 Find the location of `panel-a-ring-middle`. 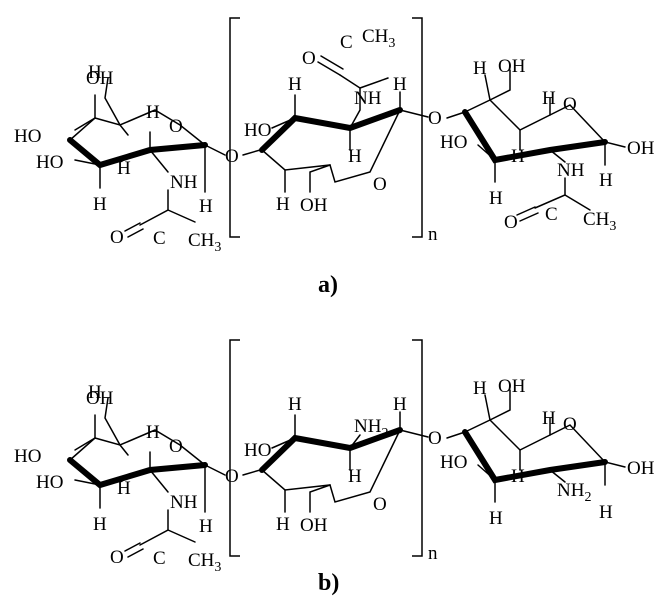

panel-a-ring-middle is located at coordinates (335, 124).